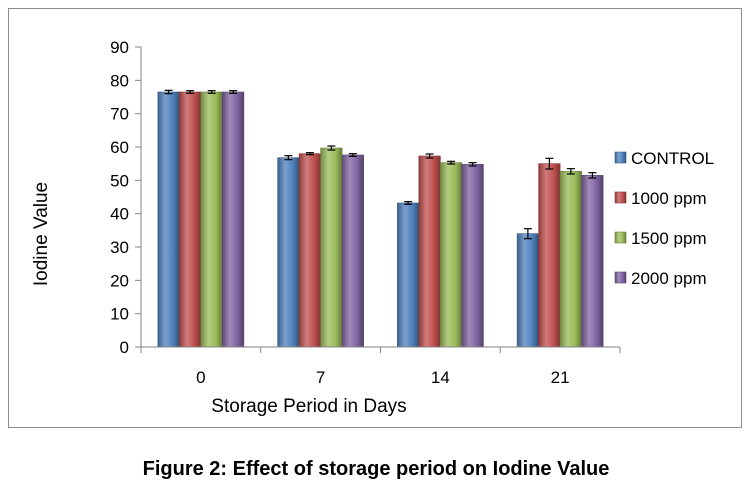 The image size is (752, 495). I want to click on x-tick-label: 21, so click(560, 377).